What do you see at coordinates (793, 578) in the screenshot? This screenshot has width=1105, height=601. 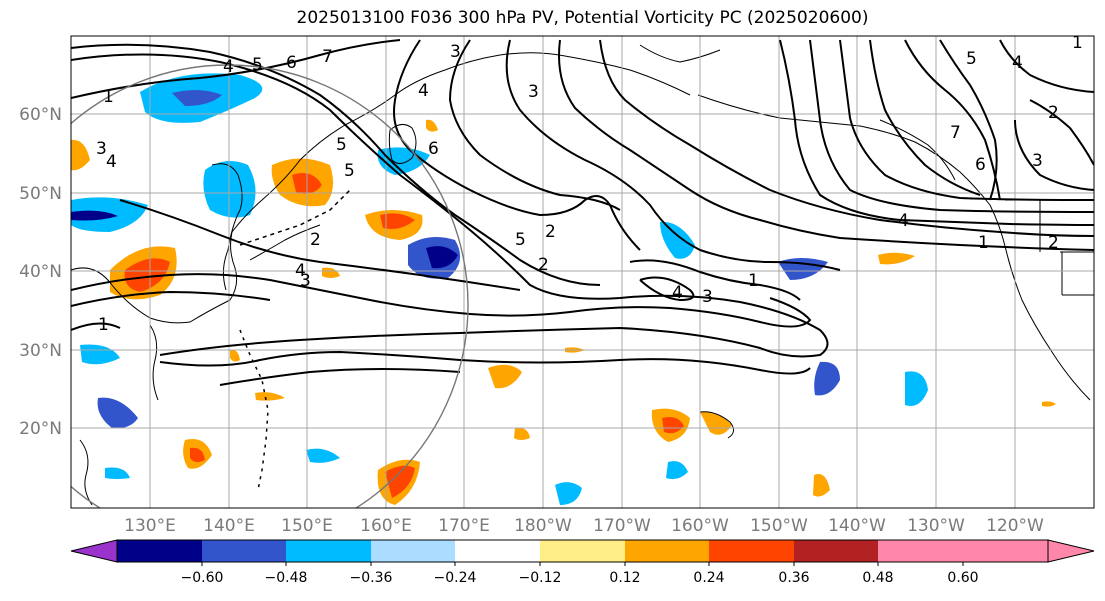 I see `colorbar-tick-label: 0.36` at bounding box center [793, 578].